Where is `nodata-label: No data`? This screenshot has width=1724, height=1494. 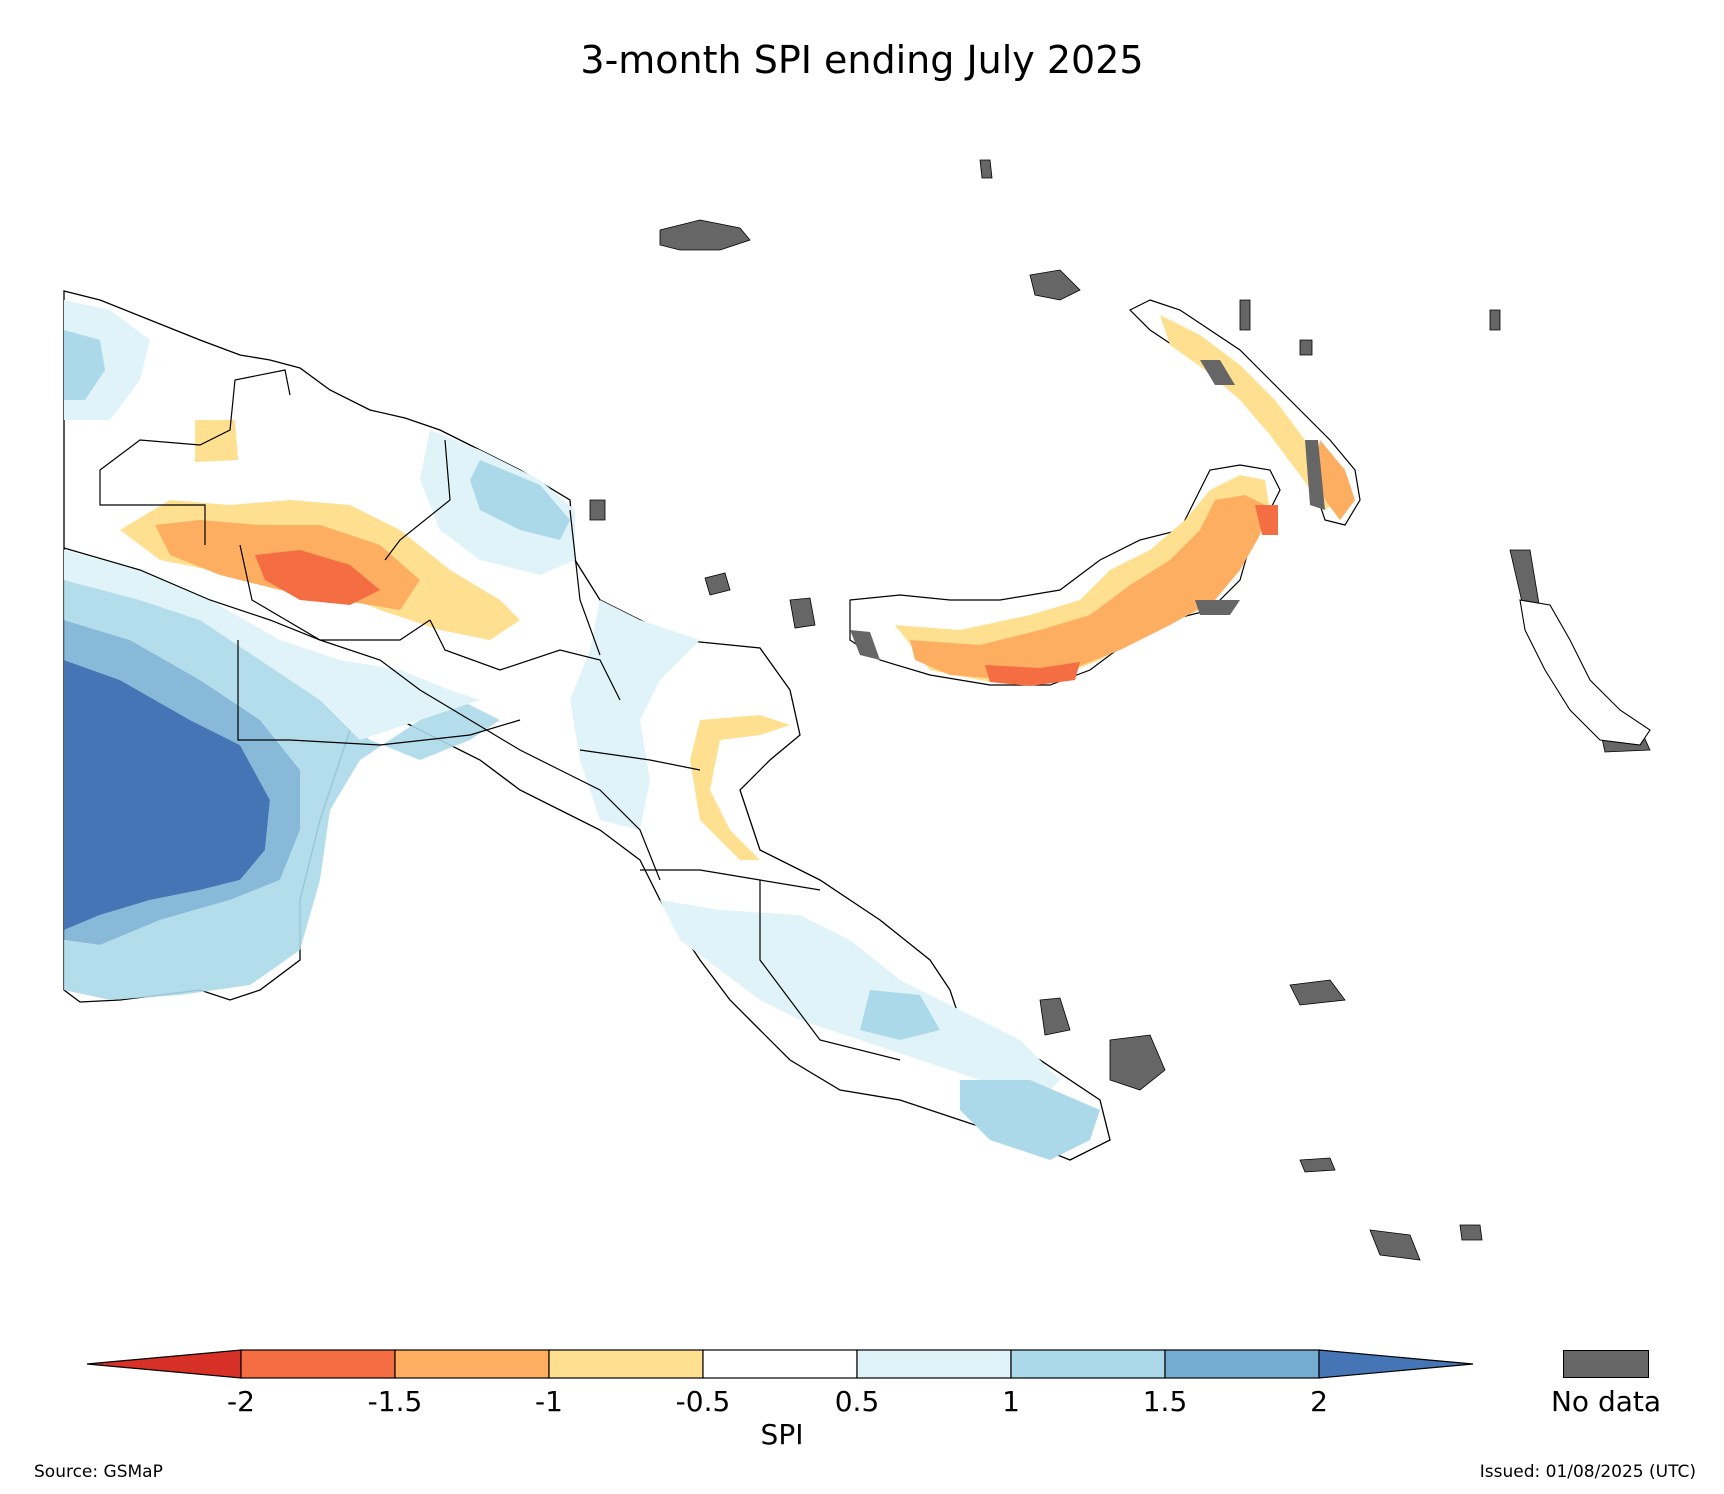
nodata-label: No data is located at coordinates (1606, 1401).